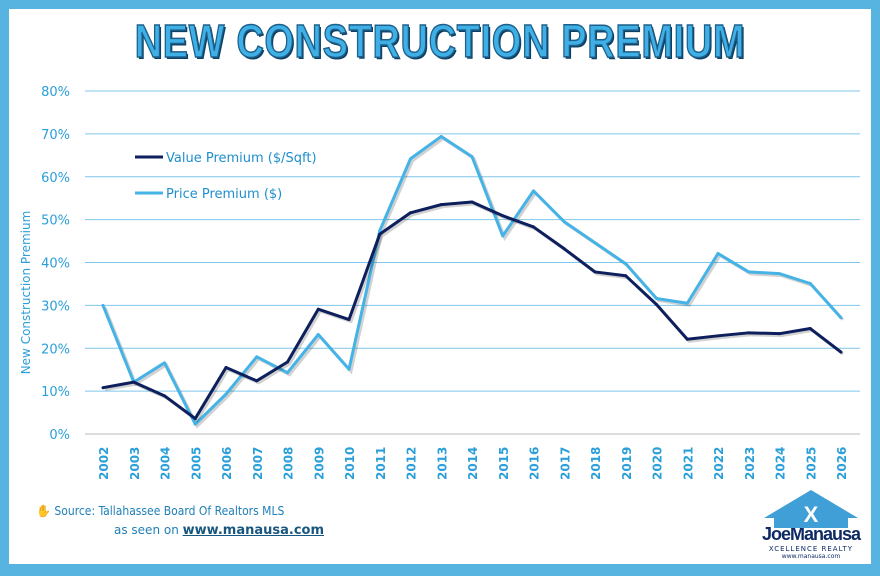 The image size is (880, 576). I want to click on hand-icon: ✋, so click(43, 511).